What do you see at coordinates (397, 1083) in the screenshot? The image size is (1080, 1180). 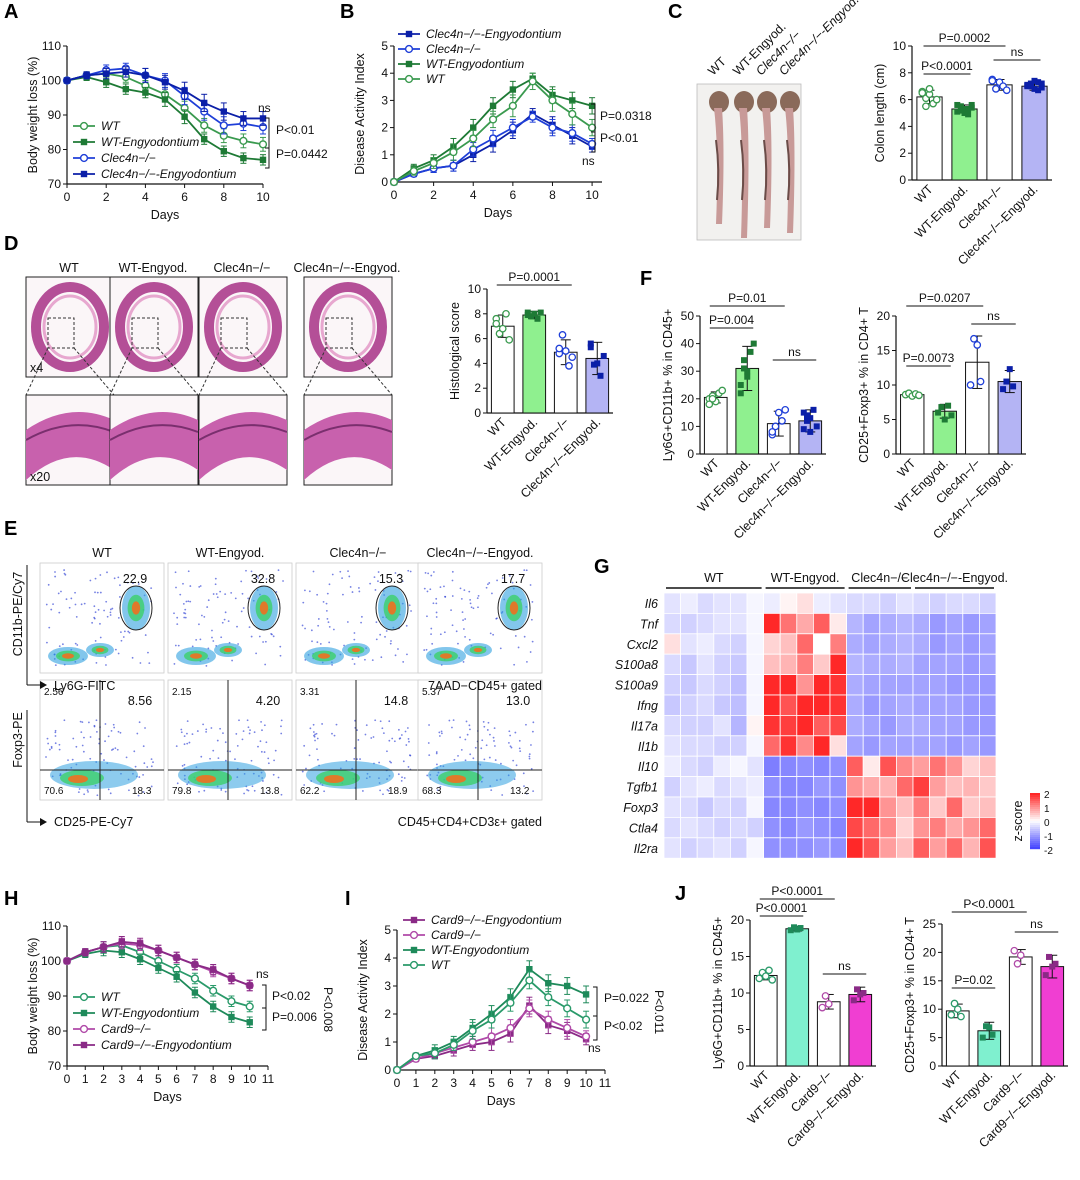 I see `x-tick-label: 0` at bounding box center [397, 1083].